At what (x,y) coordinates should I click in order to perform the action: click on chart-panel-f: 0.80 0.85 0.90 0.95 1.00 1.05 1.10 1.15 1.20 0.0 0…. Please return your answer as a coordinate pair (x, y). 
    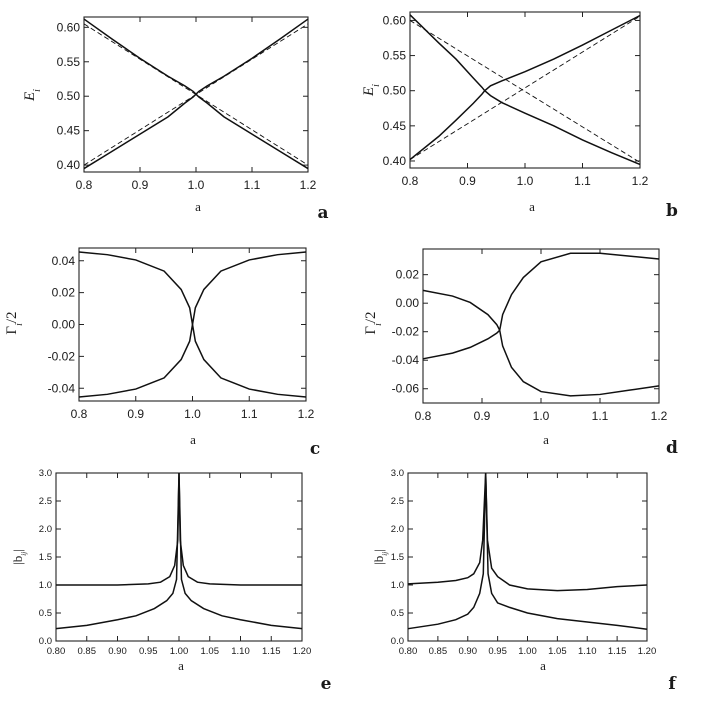
    Looking at the image, I should click on (524, 581).